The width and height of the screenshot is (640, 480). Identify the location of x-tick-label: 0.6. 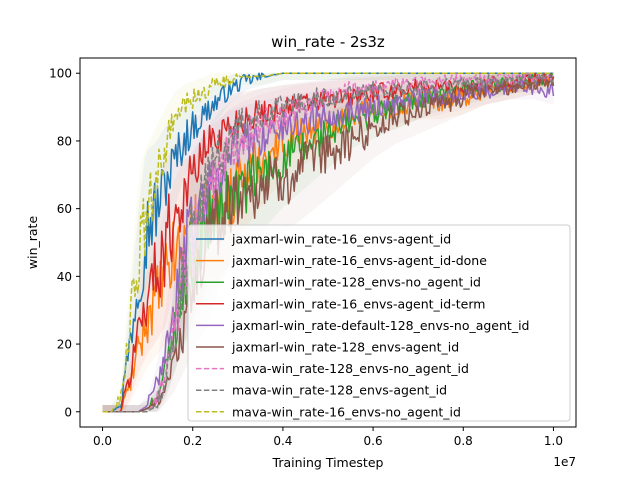
(373, 441).